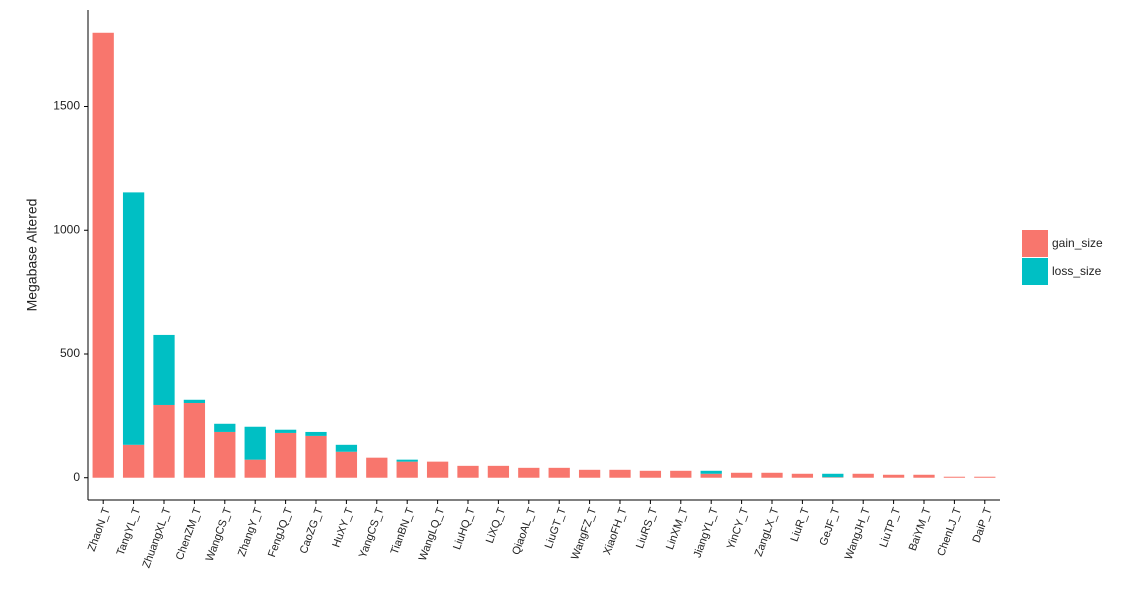 This screenshot has height=597, width=1141. Describe the element at coordinates (32, 255) in the screenshot. I see `y-axis-label: Megabase Altered` at that location.